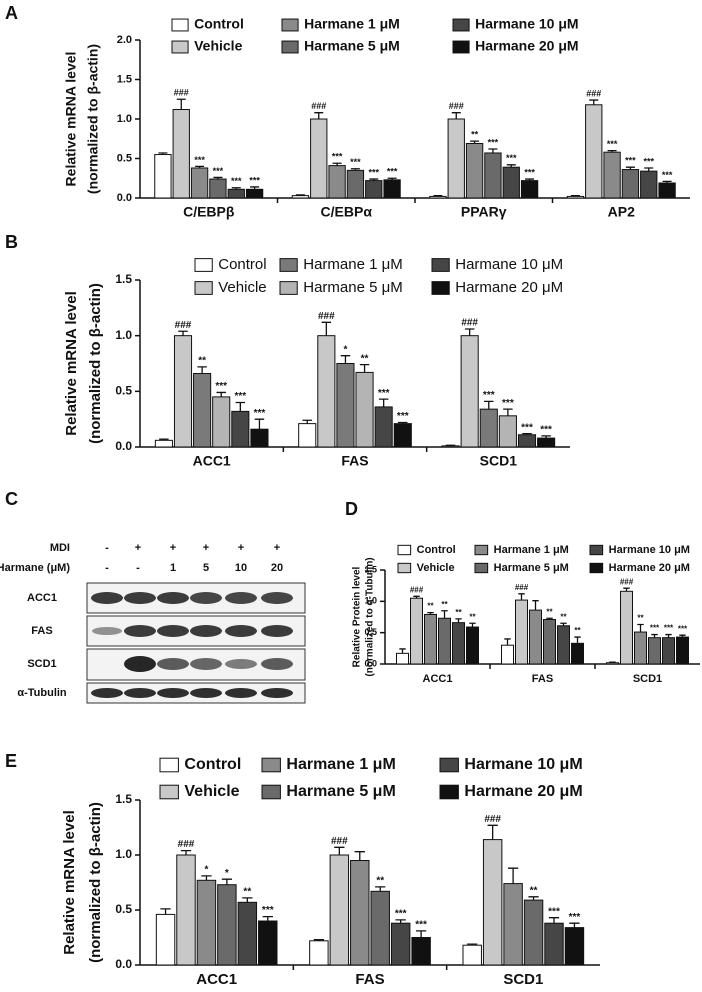 The image size is (702, 992). I want to click on x-tick-label: AP2, so click(621, 212).